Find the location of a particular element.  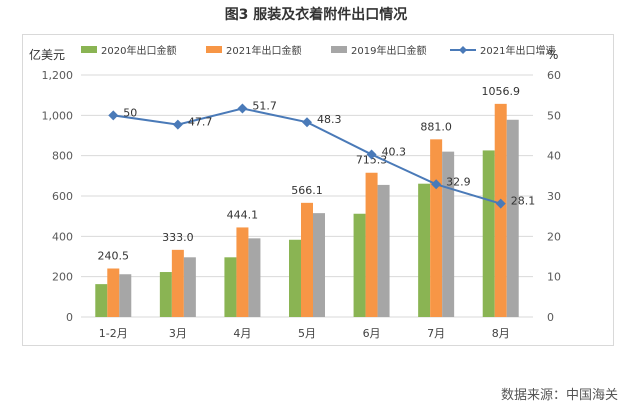

x-tick-label: 5月 is located at coordinates (307, 333).